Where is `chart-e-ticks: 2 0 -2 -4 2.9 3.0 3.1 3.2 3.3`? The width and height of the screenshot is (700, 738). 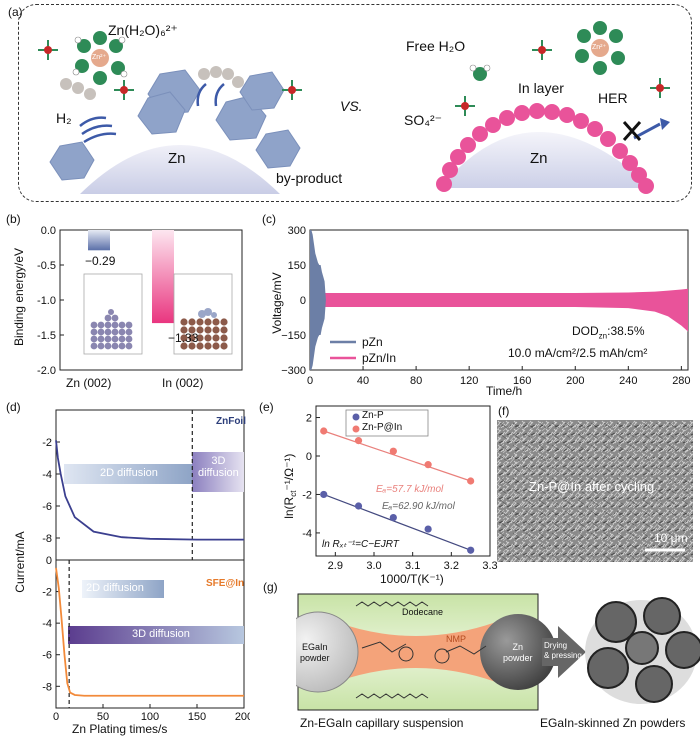 chart-e-ticks: 2 0 -2 -4 2.9 3.0 3.1 3.2 3.3 is located at coordinates (399, 492).